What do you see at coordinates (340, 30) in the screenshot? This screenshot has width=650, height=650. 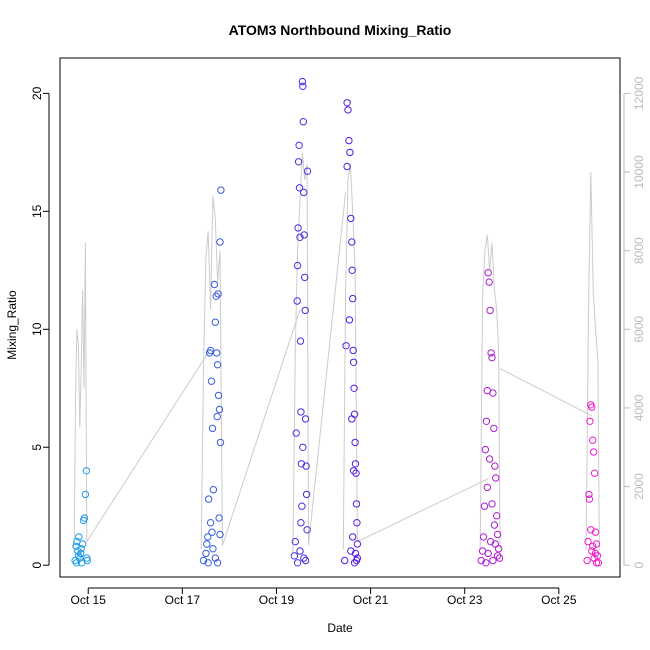 I see `chart-title: ATOM3 Northbound Mixing_Ratio` at bounding box center [340, 30].